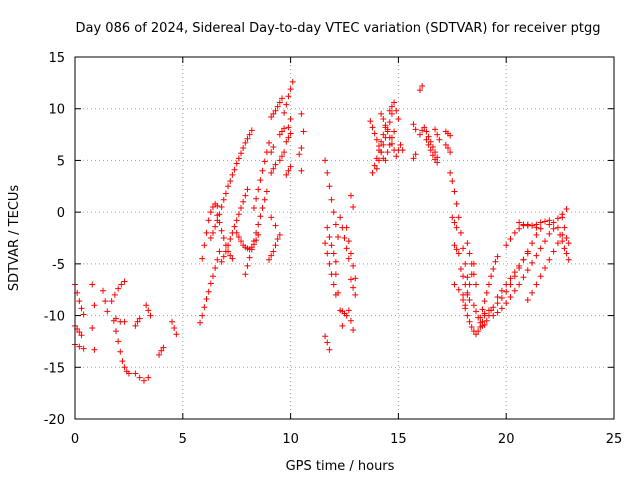  I want to click on x-tick-label: 25, so click(614, 439).